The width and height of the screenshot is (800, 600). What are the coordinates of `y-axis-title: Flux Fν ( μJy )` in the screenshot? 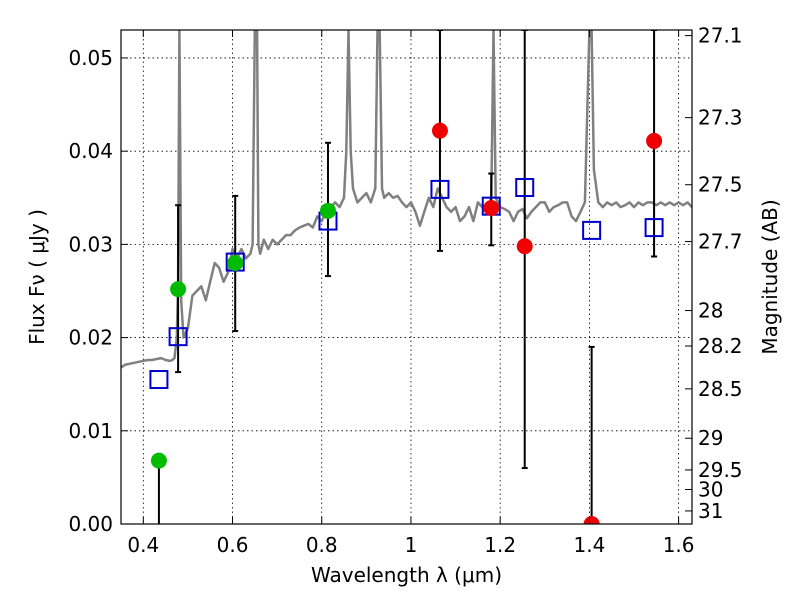 It's located at (37, 277).